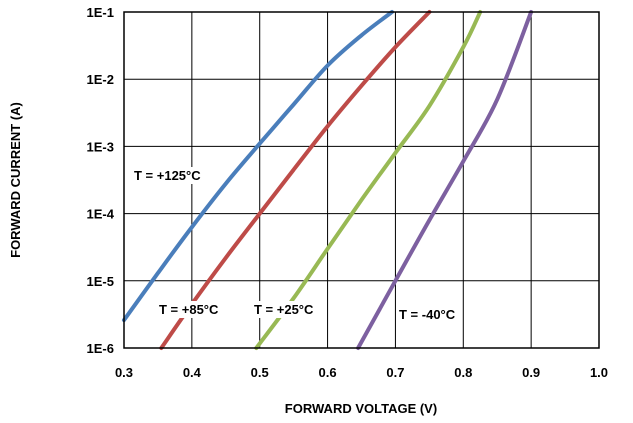 The height and width of the screenshot is (423, 633). Describe the element at coordinates (101, 180) in the screenshot. I see `y-axis-ticks: 1E-6 1E-5 1E-4 1E-3 1E-2 1E-1` at that location.